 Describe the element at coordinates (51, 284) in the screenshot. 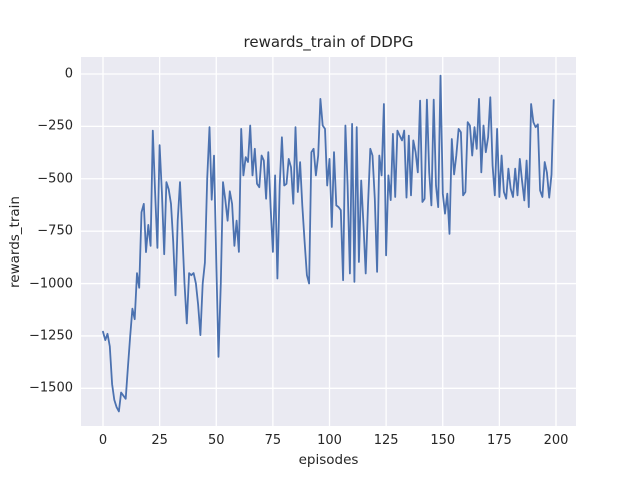

I see `y-tick-label: −1000` at that location.